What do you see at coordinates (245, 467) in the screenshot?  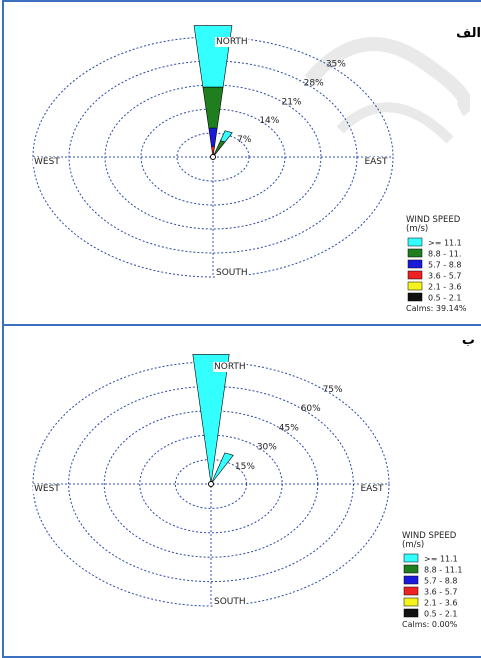 I see `ring-label: 15%` at bounding box center [245, 467].